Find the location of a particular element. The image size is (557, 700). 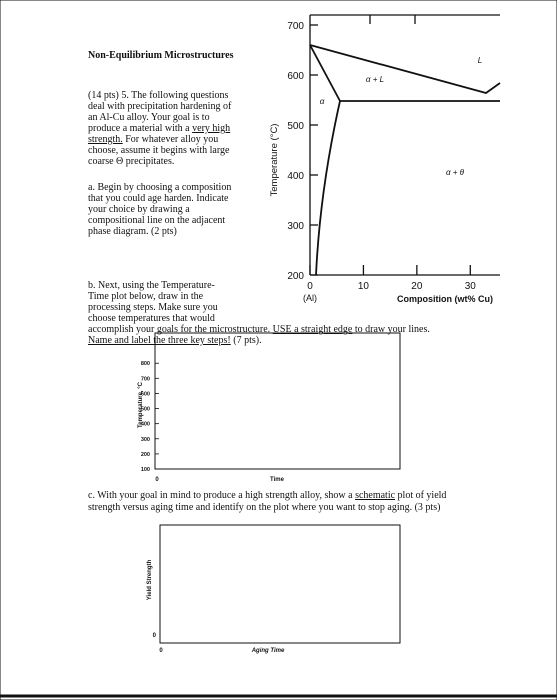

text-span: that you could age harden. Indicate is located at coordinates (158, 198).